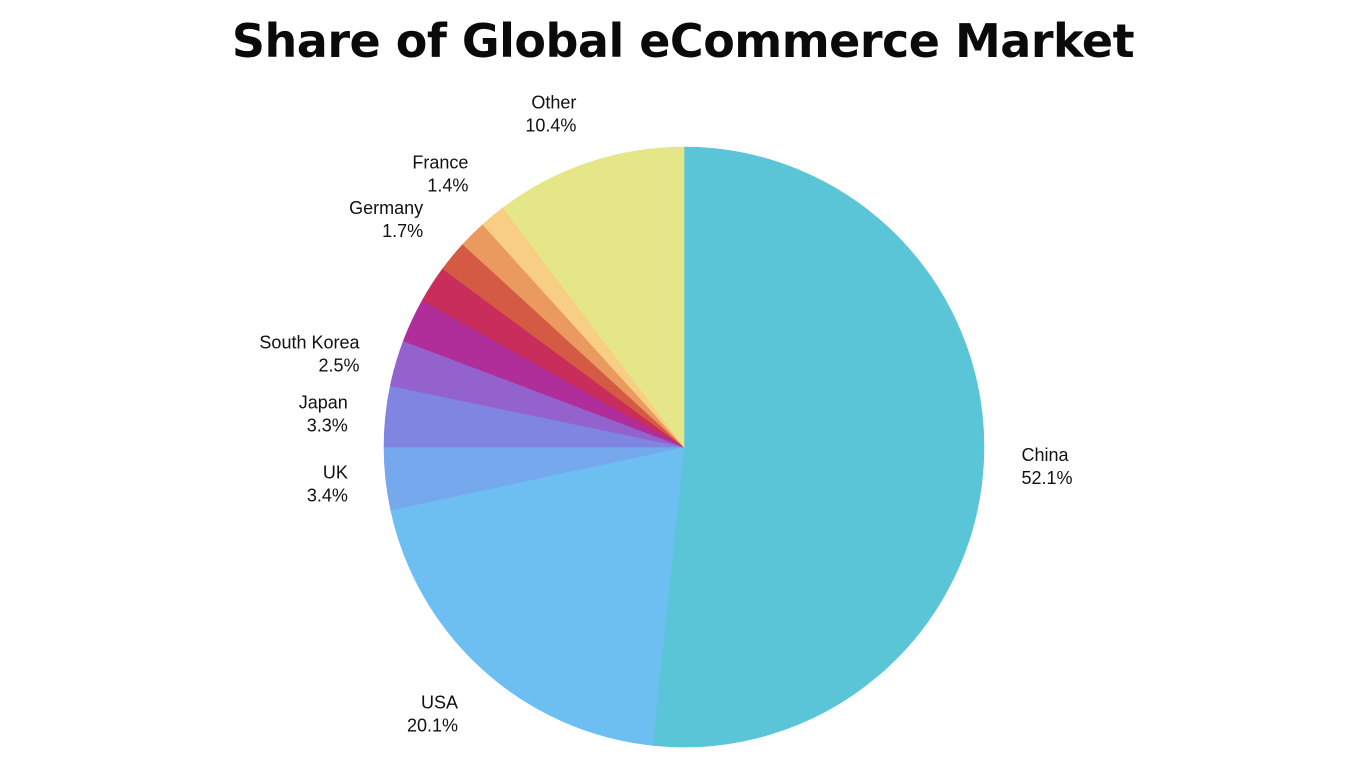 Image resolution: width=1366 pixels, height=768 pixels. I want to click on slice-label-south-korea: South Korea, so click(309, 342).